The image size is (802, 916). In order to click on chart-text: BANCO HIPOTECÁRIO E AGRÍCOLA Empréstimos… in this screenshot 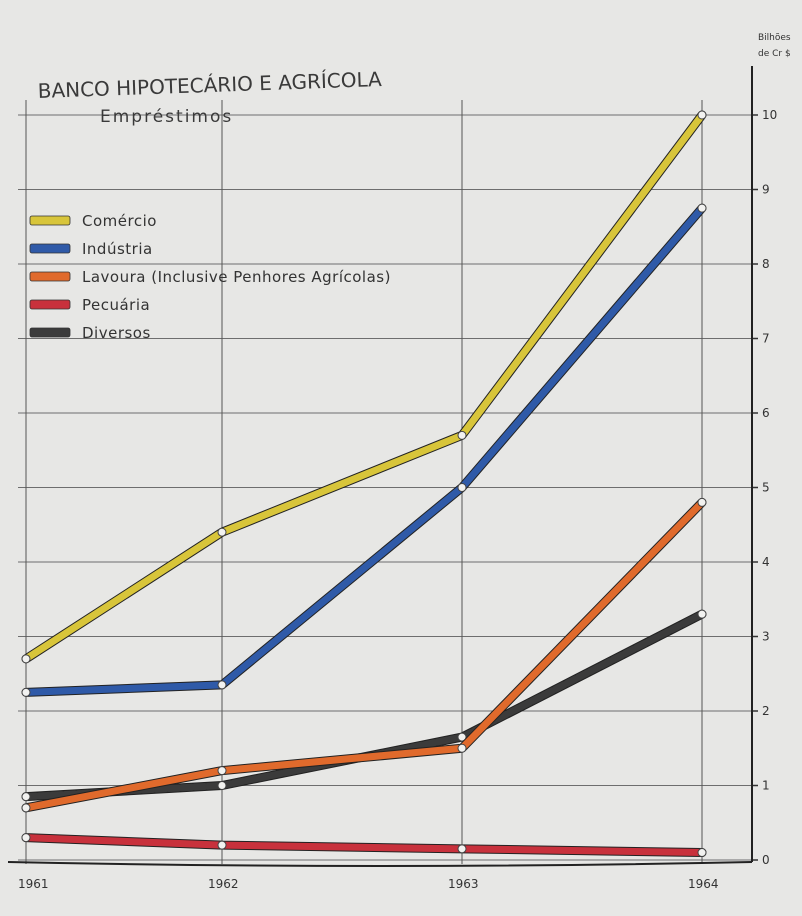, I will do `click(414, 80)`.